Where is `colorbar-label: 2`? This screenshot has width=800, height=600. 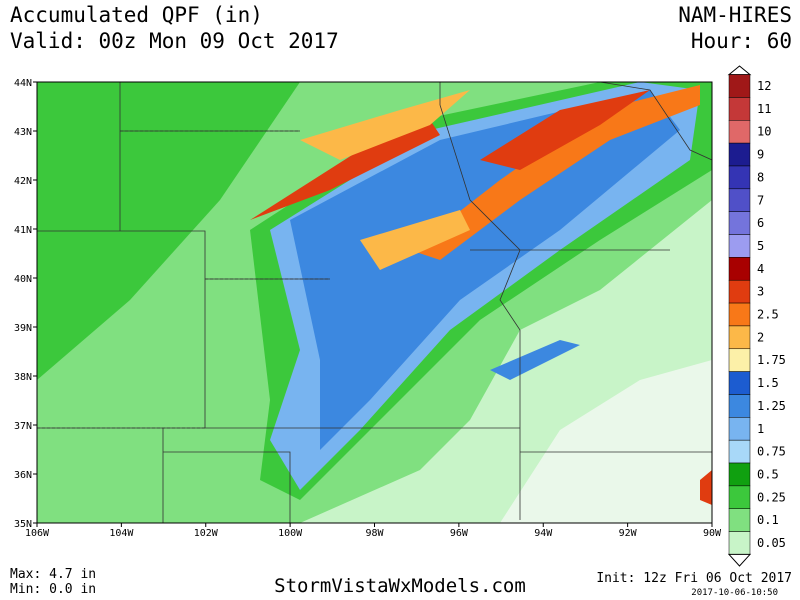 colorbar-label: 2 is located at coordinates (760, 337).